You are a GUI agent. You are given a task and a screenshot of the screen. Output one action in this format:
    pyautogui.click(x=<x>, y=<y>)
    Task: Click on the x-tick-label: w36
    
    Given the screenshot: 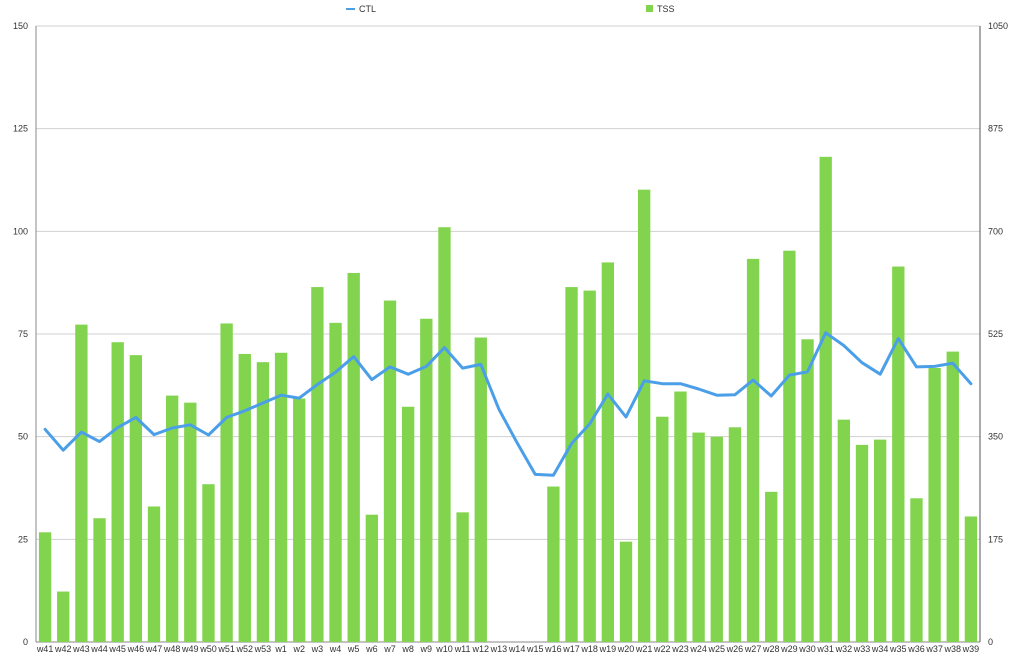 What is the action you would take?
    pyautogui.click(x=916, y=649)
    